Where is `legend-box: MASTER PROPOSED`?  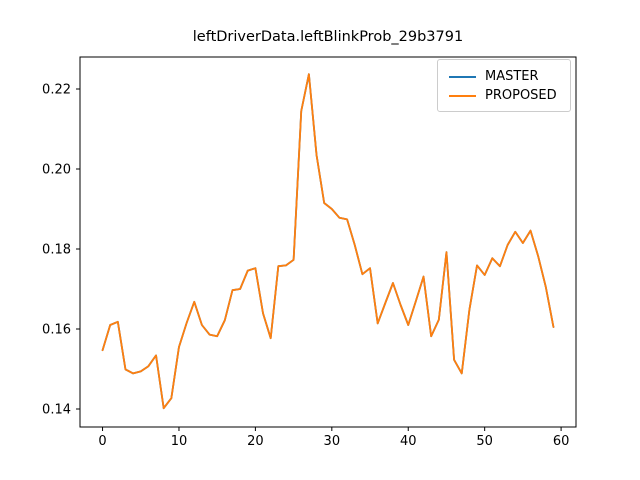 legend-box: MASTER PROPOSED is located at coordinates (504, 85).